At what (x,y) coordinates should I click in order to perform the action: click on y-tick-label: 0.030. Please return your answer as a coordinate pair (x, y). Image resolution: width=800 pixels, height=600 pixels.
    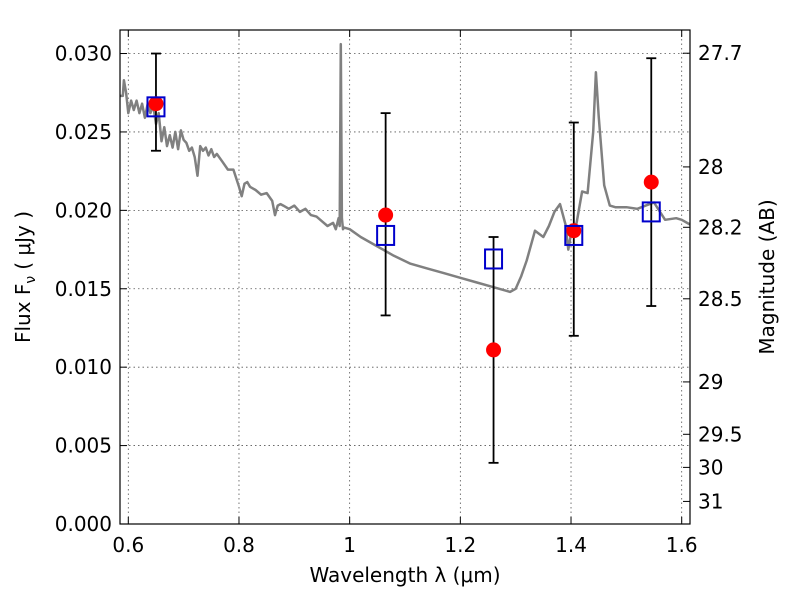
    Looking at the image, I should click on (83, 54).